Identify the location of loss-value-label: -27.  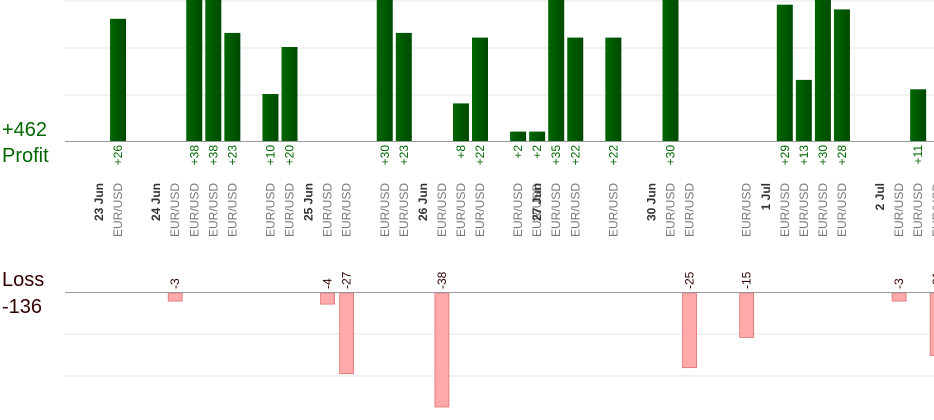
(347, 280).